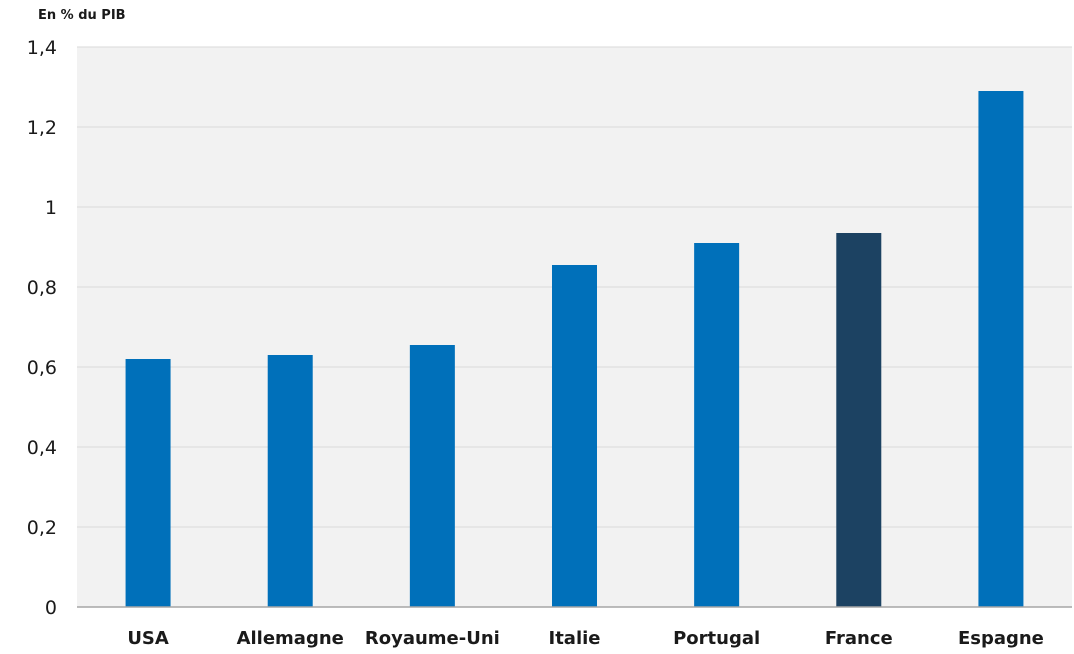 Image resolution: width=1074 pixels, height=654 pixels. What do you see at coordinates (148, 483) in the screenshot?
I see `bar-usa` at bounding box center [148, 483].